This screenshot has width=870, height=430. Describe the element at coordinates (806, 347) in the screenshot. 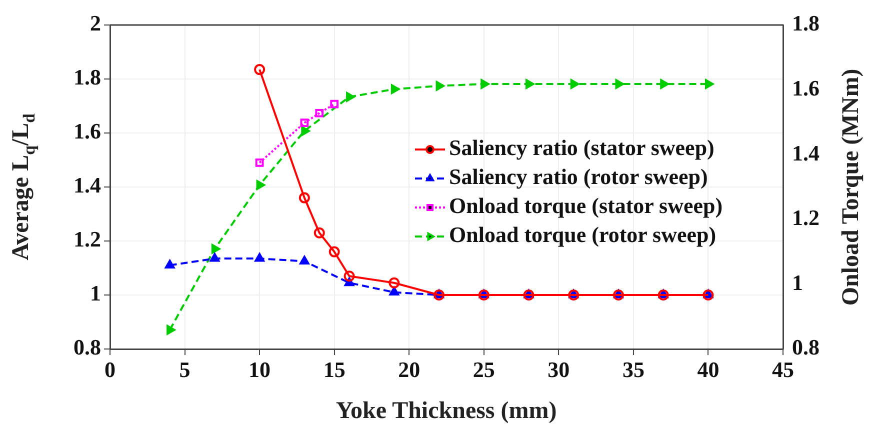

I see `y2-tick-label: 0.8` at that location.